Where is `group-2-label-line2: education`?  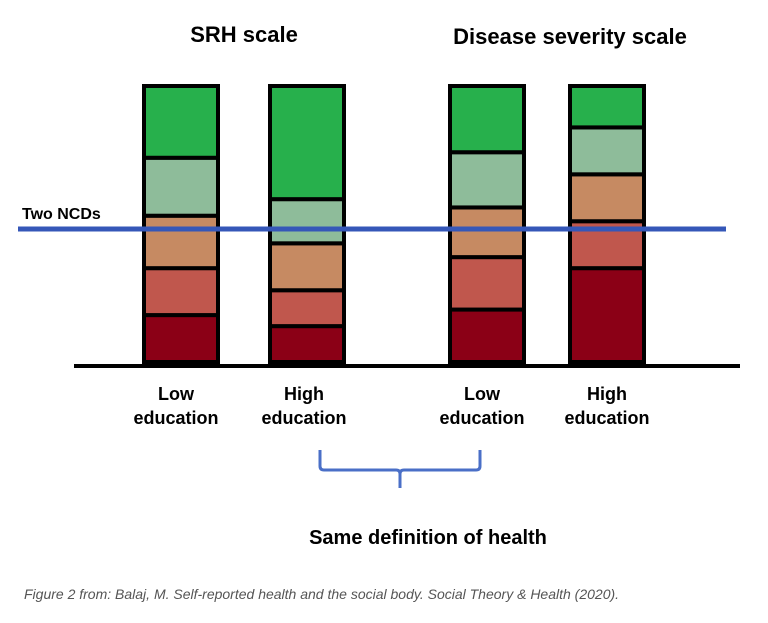 group-2-label-line2: education is located at coordinates (303, 418).